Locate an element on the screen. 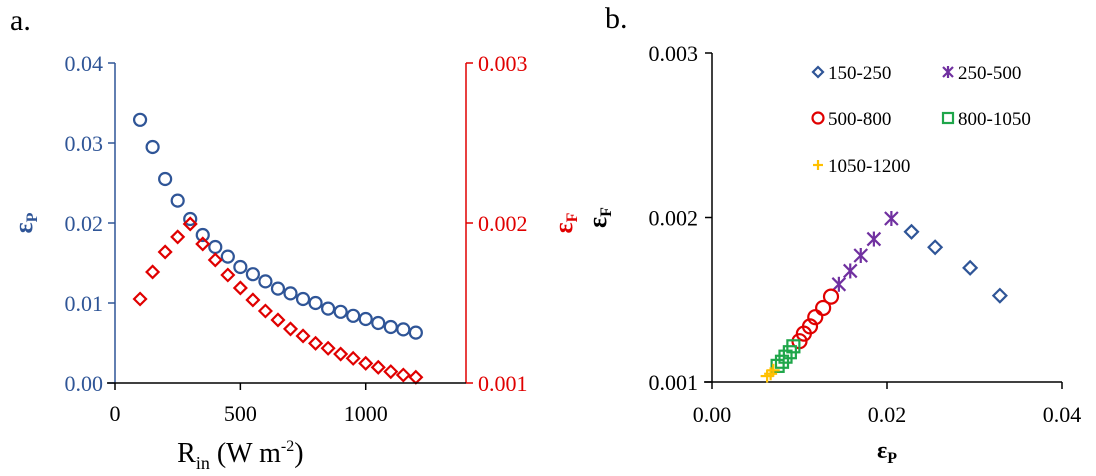 Image resolution: width=1096 pixels, height=476 pixels. legend-item-500-800: 500-800 is located at coordinates (851, 119).